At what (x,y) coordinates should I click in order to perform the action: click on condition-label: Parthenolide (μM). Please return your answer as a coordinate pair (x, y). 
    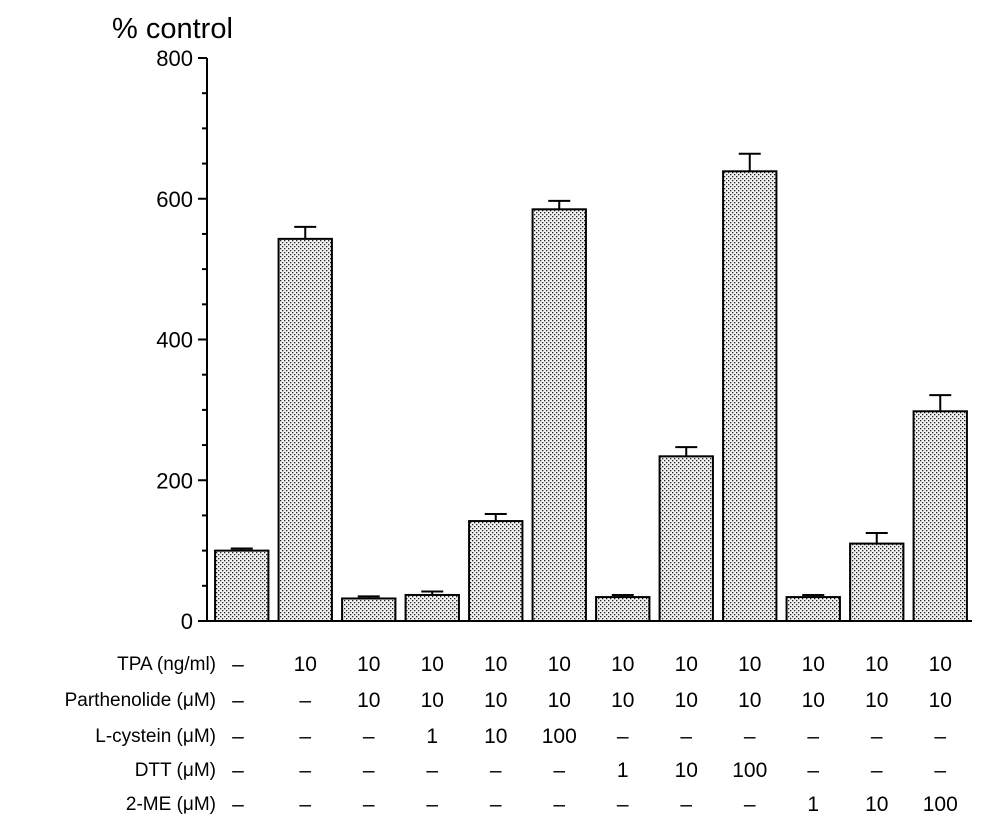
    Looking at the image, I should click on (140, 700).